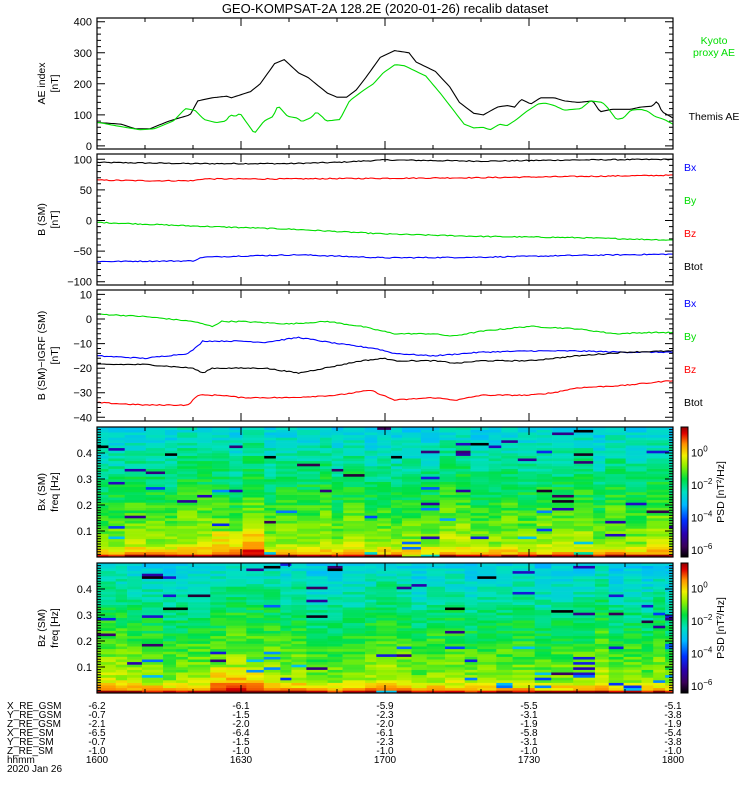  Describe the element at coordinates (702, 484) in the screenshot. I see `colorbar-tick-label: 10−2` at that location.